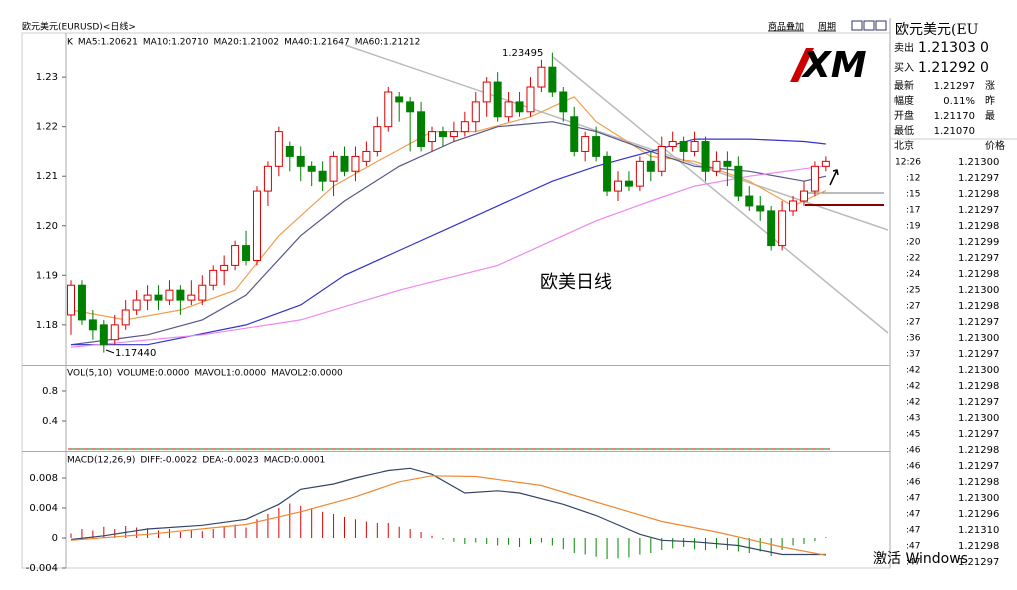 The height and width of the screenshot is (590, 1017). I want to click on legend-entry: MACD:0.0001, so click(295, 461).